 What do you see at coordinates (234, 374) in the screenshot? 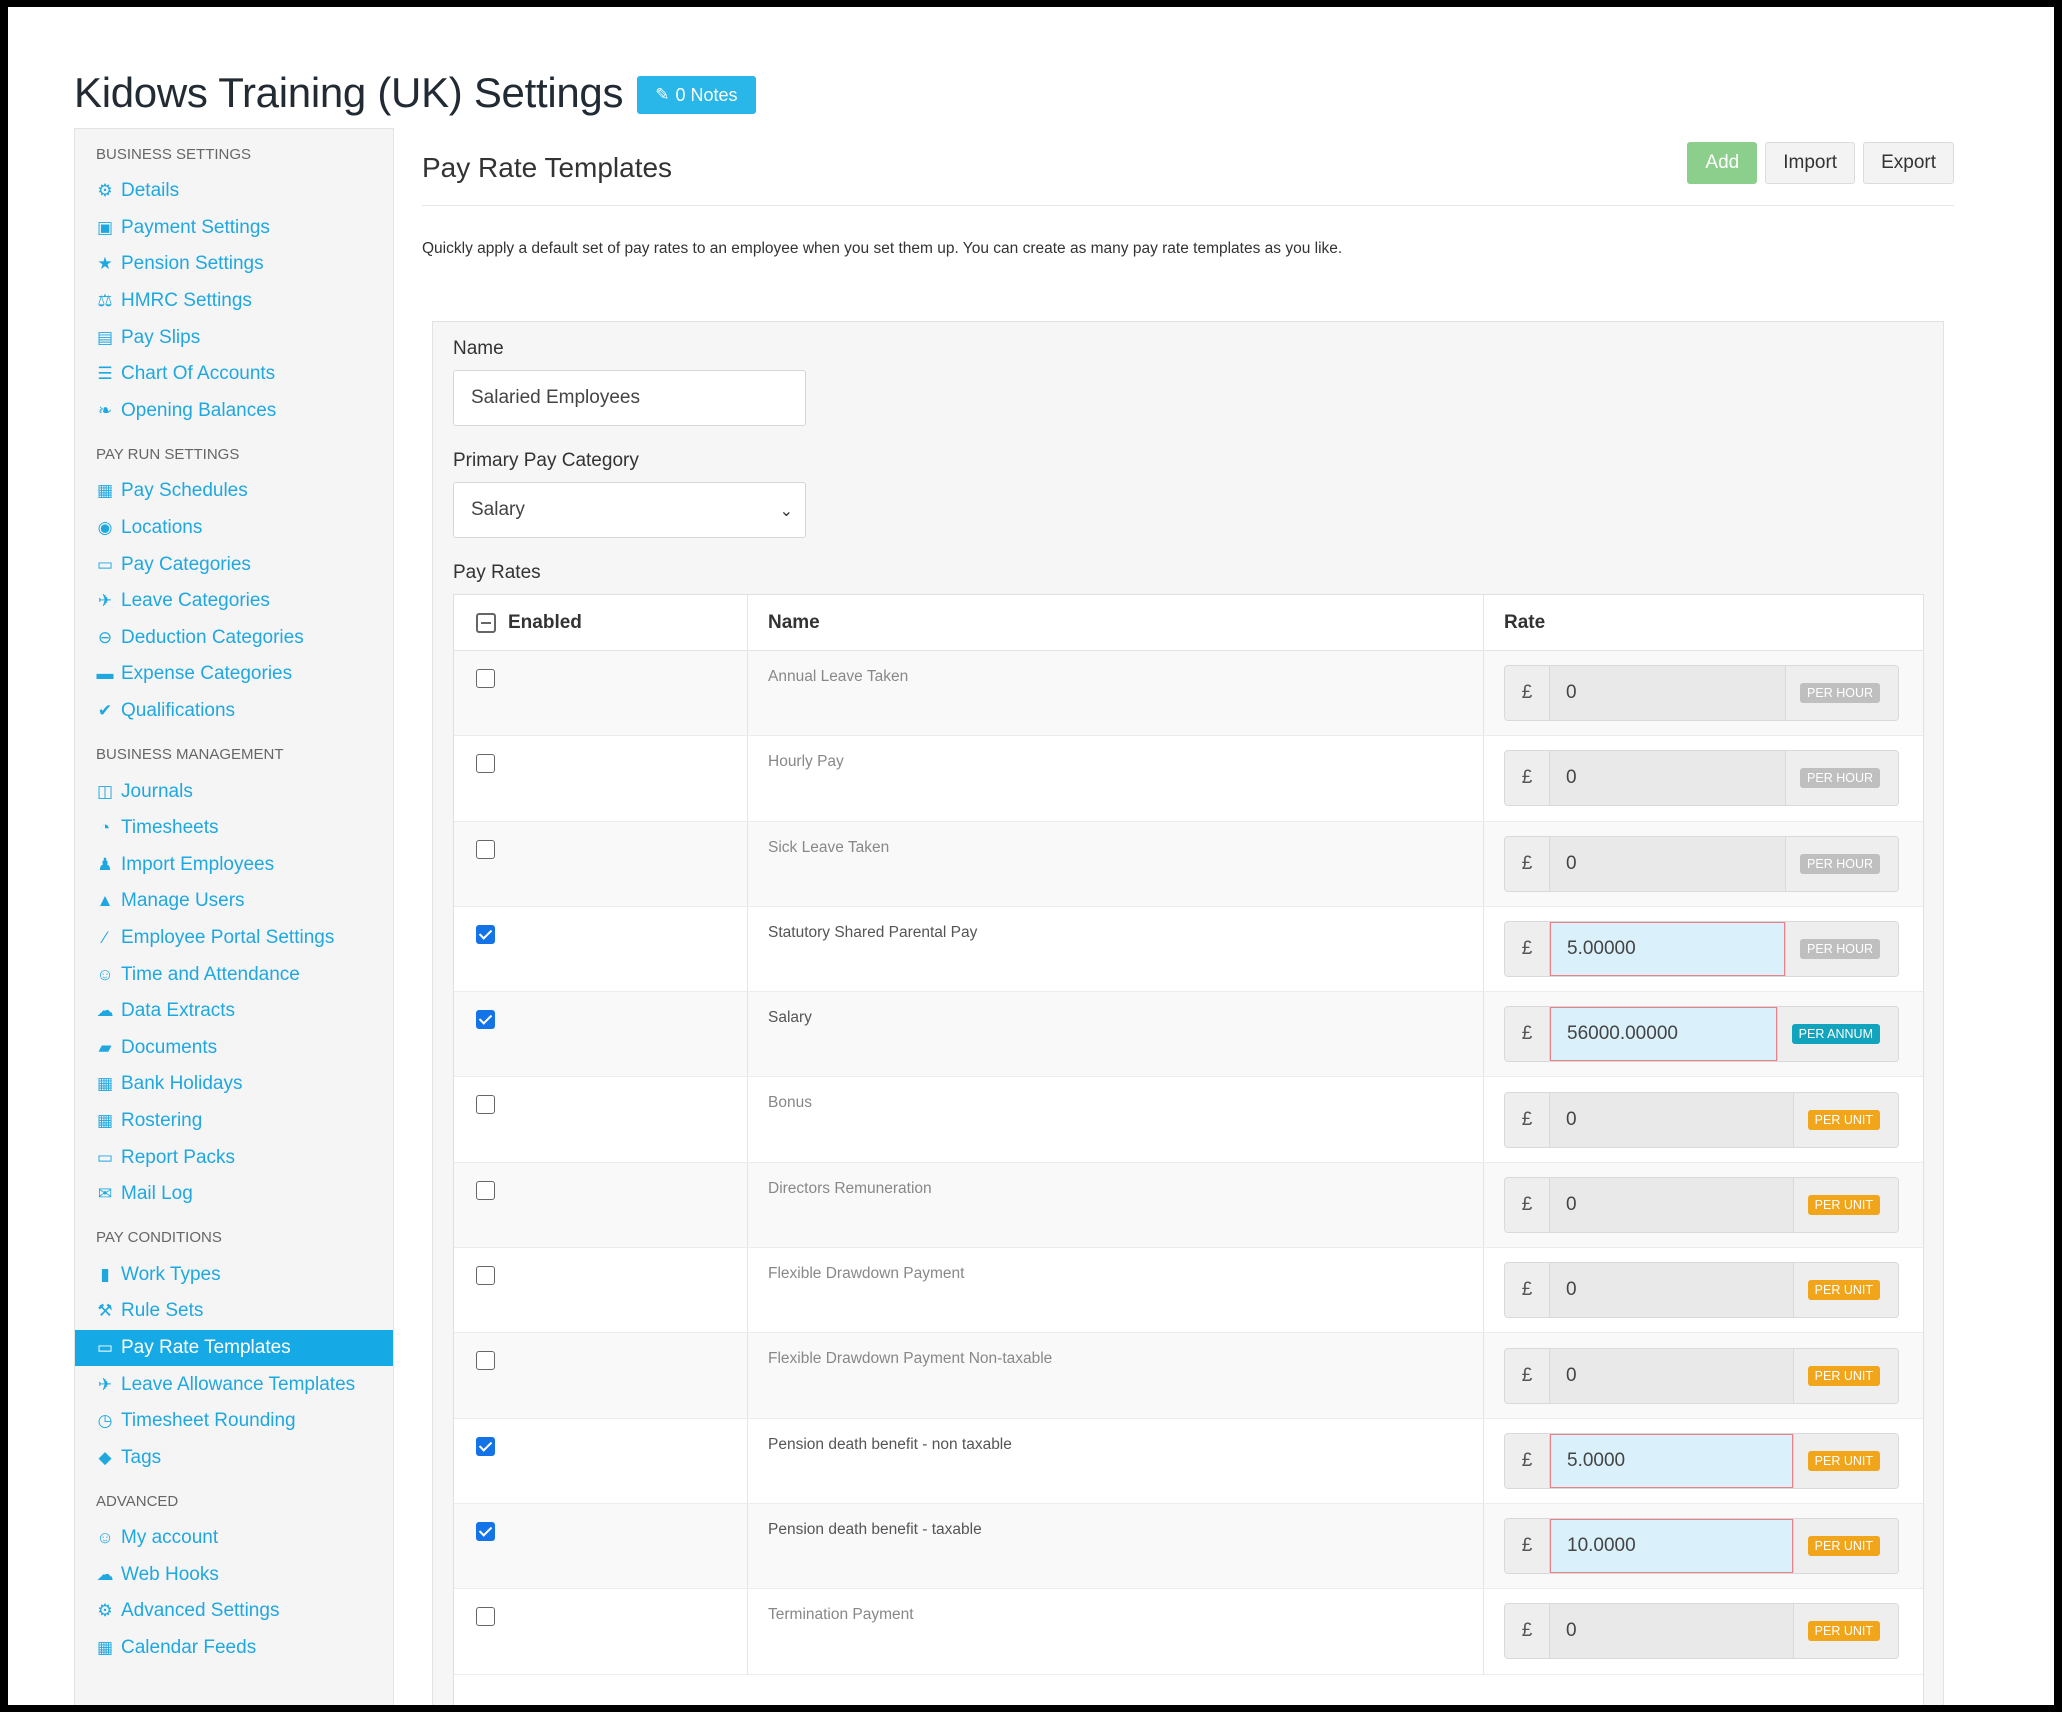
I see `sidebar-item-chart-of-accounts: ☰ Chart Of Accounts` at bounding box center [234, 374].